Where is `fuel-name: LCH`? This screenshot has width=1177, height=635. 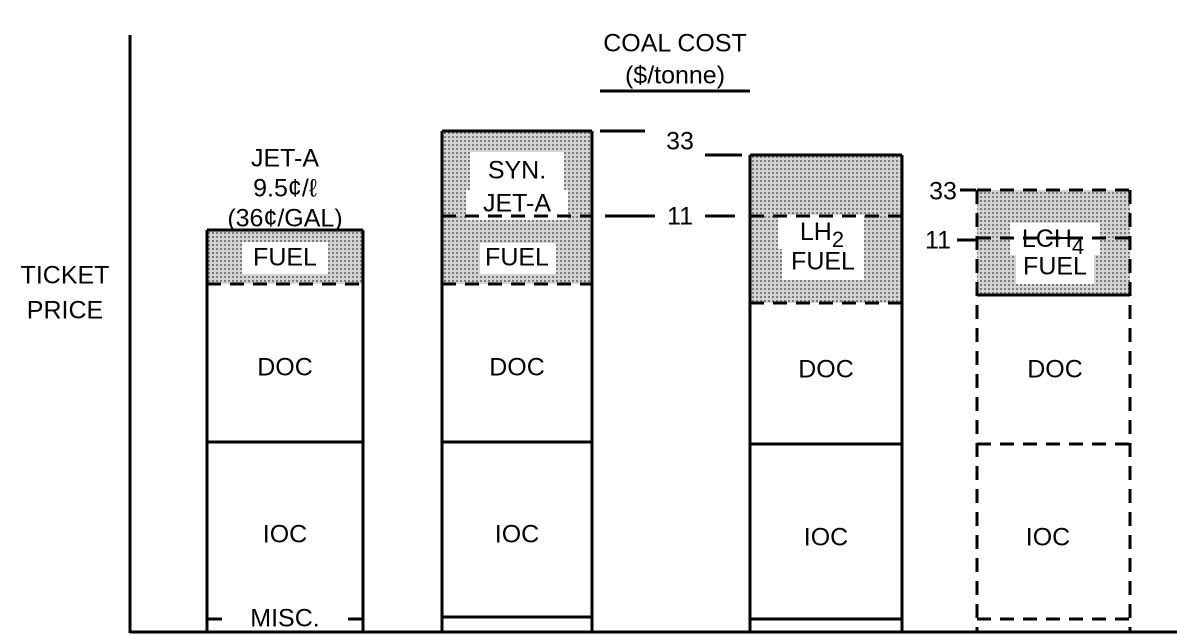 fuel-name: LCH is located at coordinates (1047, 239).